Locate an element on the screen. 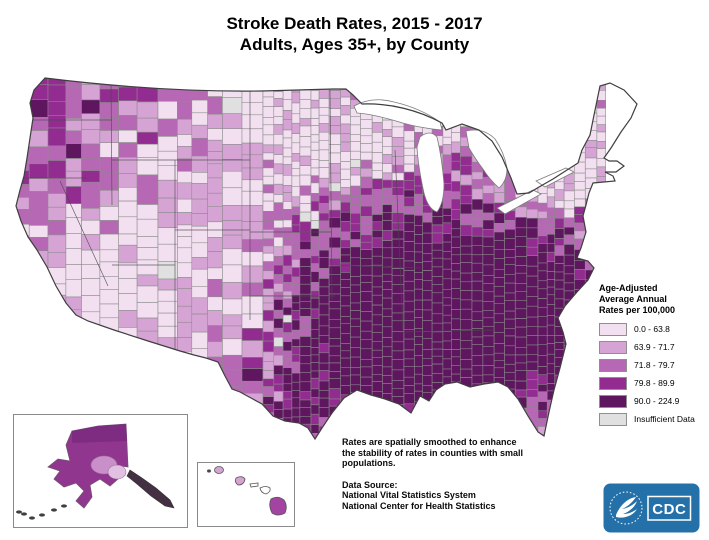 The image size is (709, 540). legend-item-2: 71.8 - 79.7 is located at coordinates (654, 365).